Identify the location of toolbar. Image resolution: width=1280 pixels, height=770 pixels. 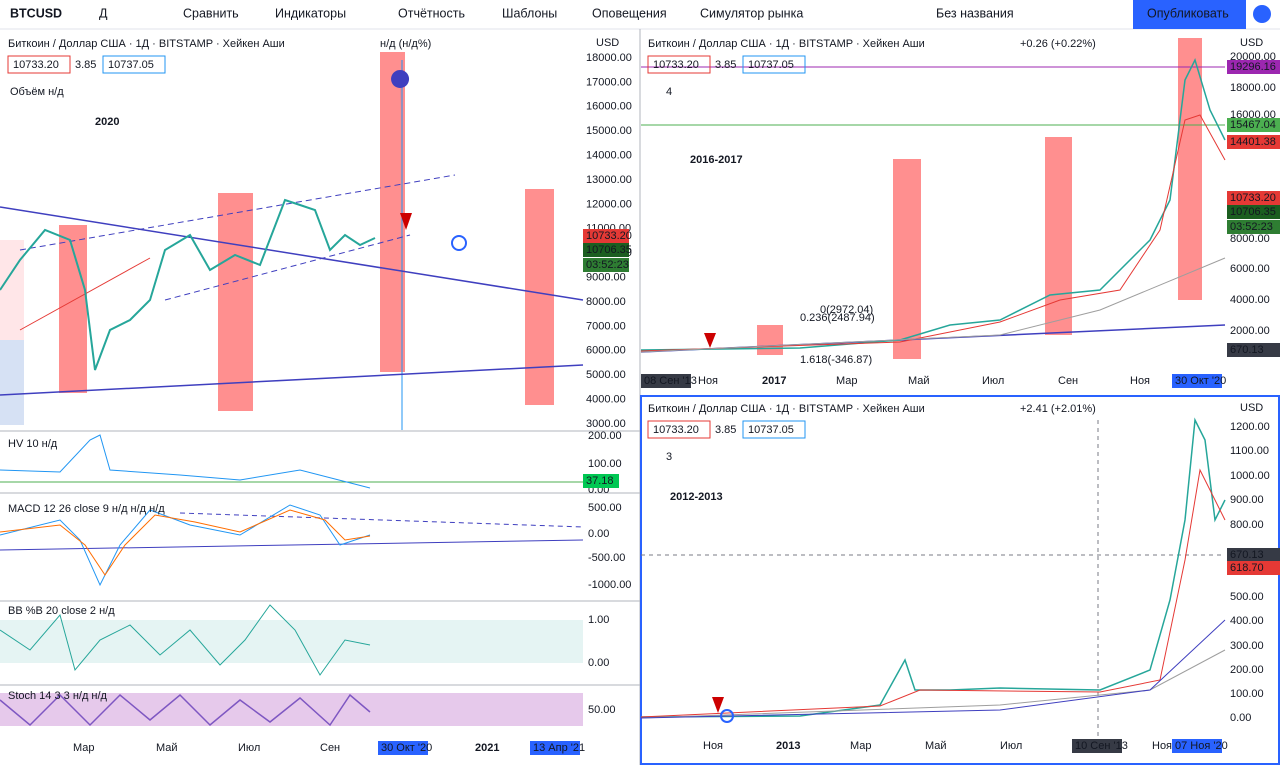
(640, 14).